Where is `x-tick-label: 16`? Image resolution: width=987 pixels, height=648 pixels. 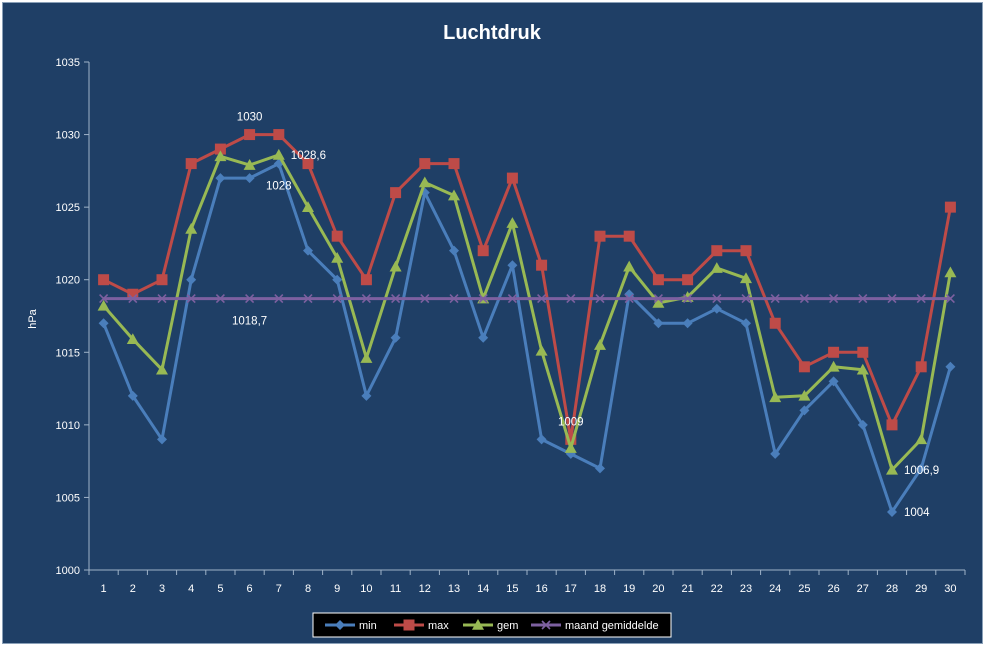 x-tick-label: 16 is located at coordinates (541, 589).